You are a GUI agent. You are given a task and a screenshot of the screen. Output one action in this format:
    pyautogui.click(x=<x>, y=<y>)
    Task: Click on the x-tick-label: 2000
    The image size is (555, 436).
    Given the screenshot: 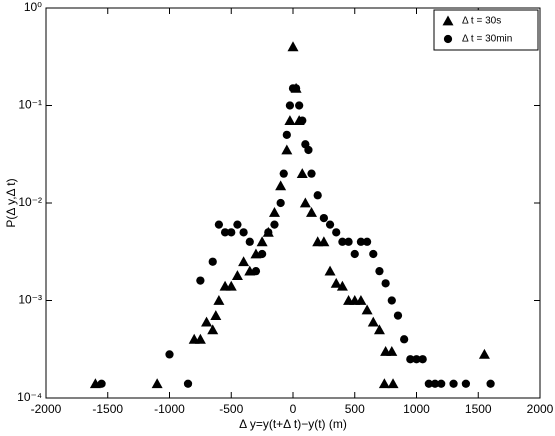 What is the action you would take?
    pyautogui.click(x=540, y=409)
    